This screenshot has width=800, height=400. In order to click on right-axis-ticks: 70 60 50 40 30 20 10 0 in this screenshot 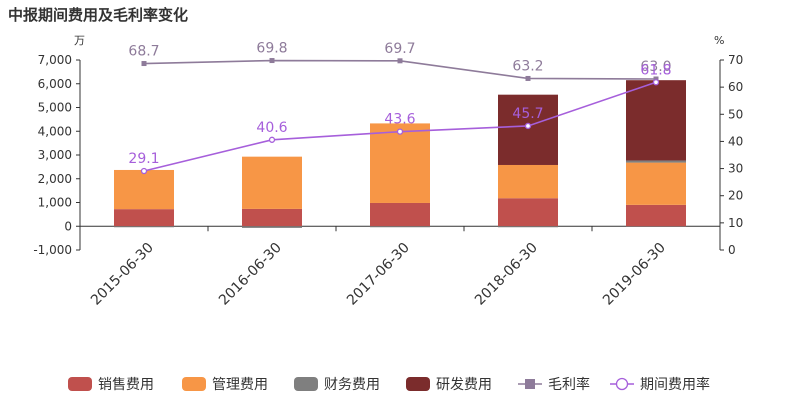, I will do `click(731, 155)`.